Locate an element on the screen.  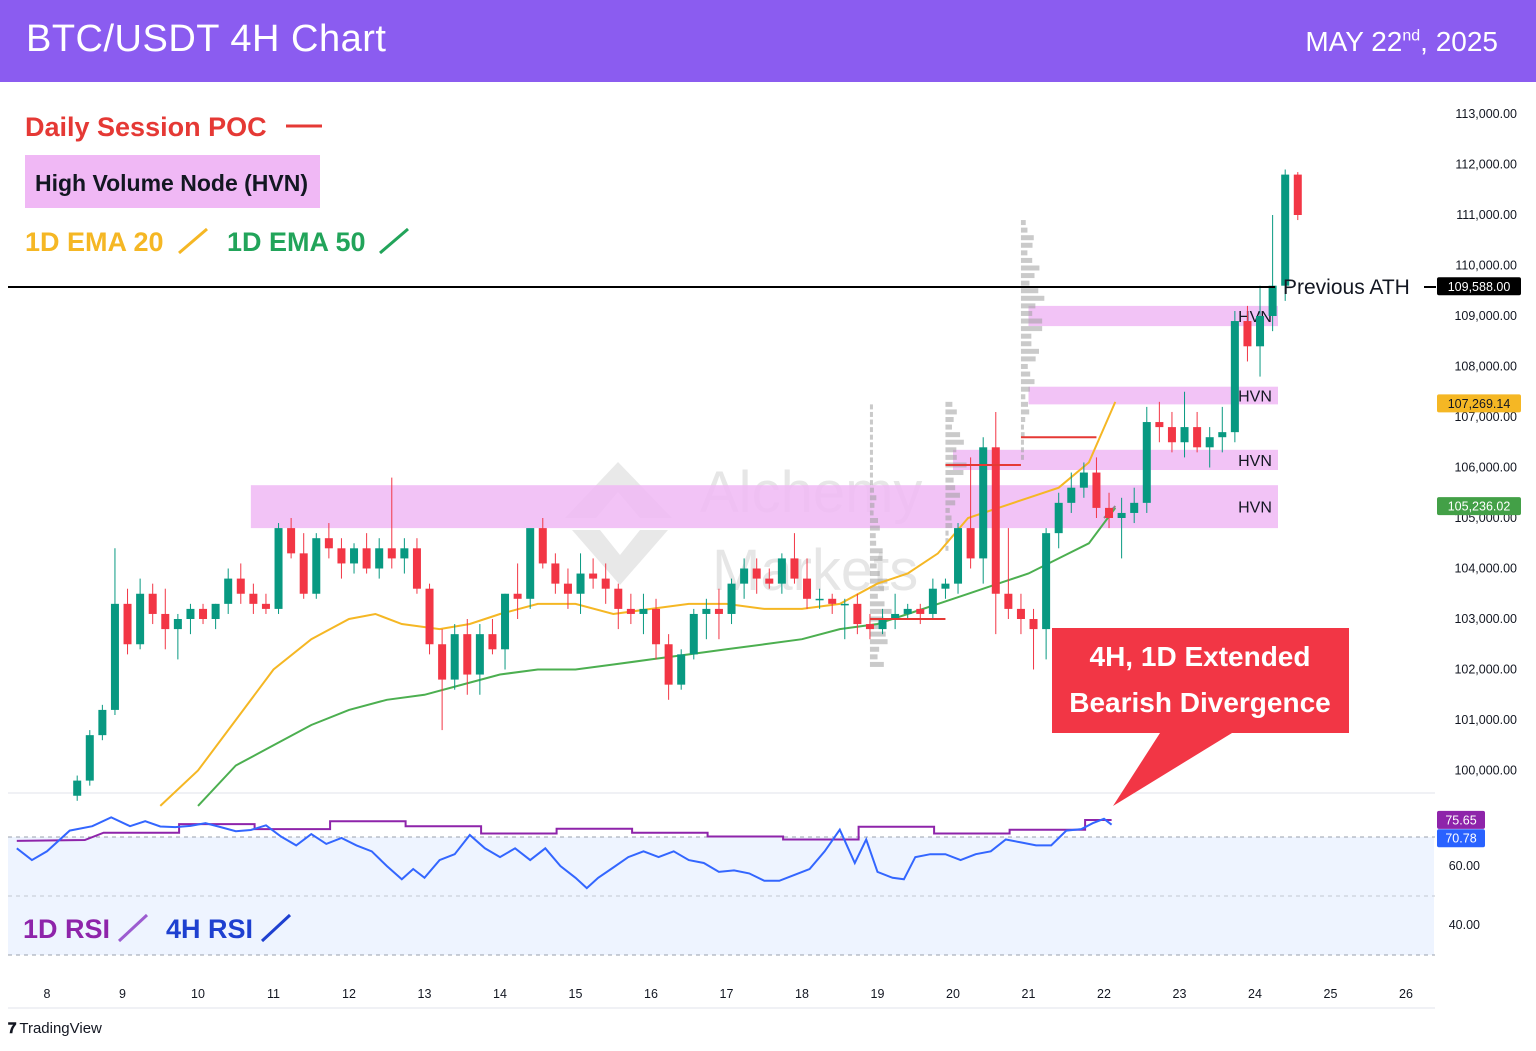
price-tick-label: 106,000.00 is located at coordinates (1485, 468).